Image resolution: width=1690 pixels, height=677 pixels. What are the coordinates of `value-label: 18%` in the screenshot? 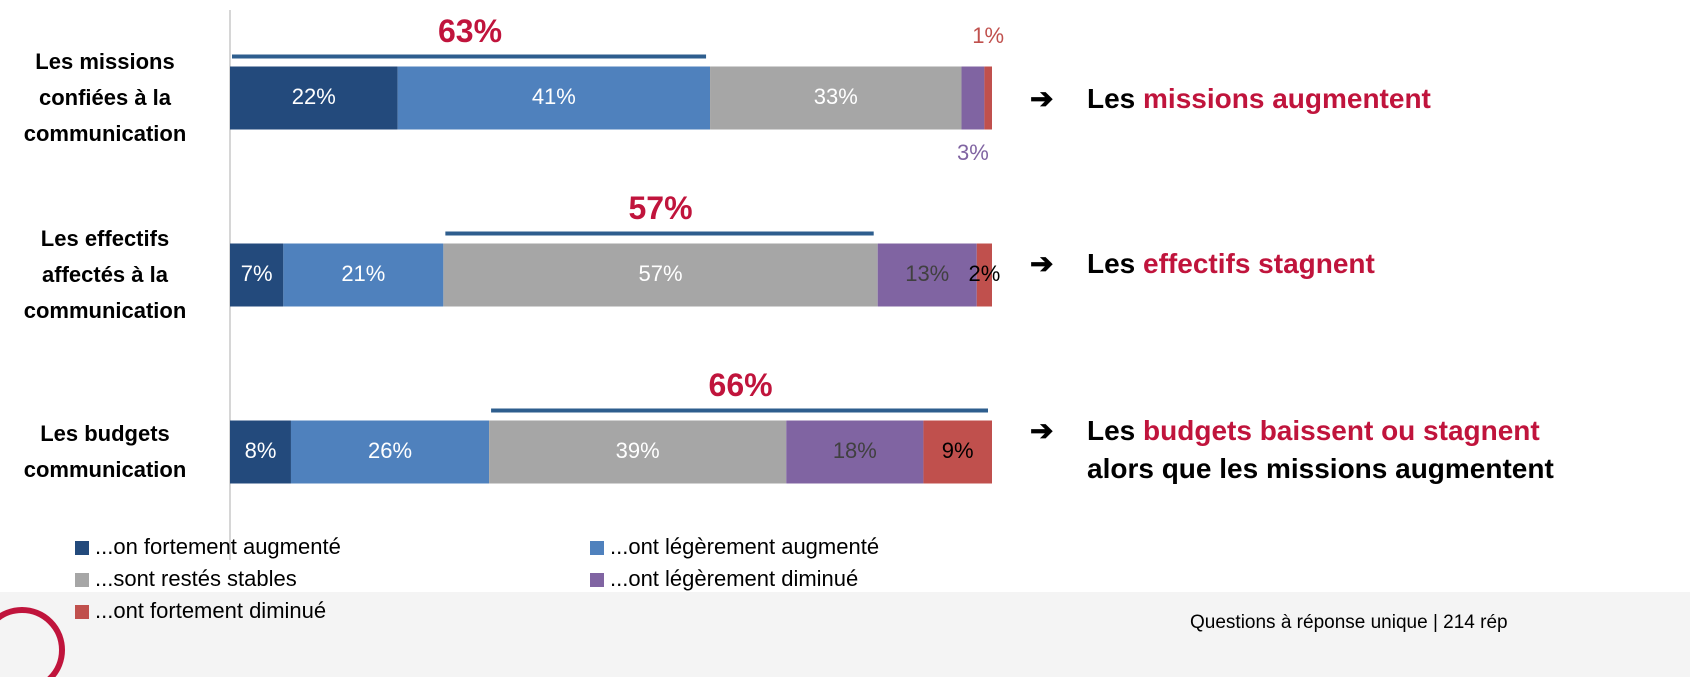 It's located at (855, 450).